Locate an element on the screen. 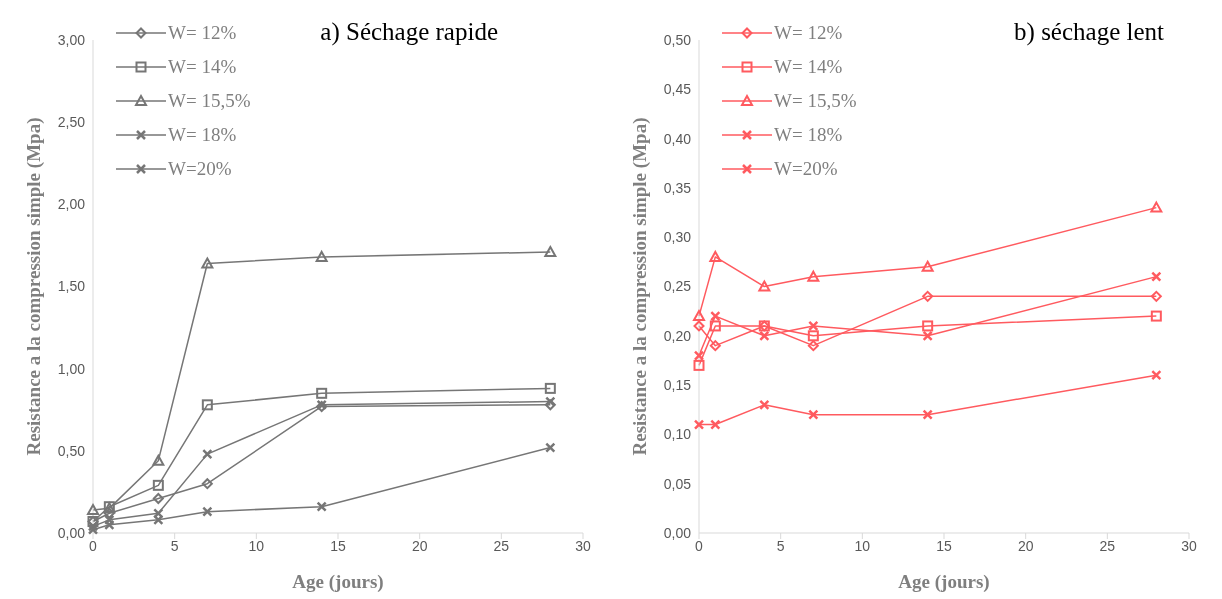 This screenshot has width=1222, height=599. y-tick-label: 2,00 is located at coordinates (71, 204).